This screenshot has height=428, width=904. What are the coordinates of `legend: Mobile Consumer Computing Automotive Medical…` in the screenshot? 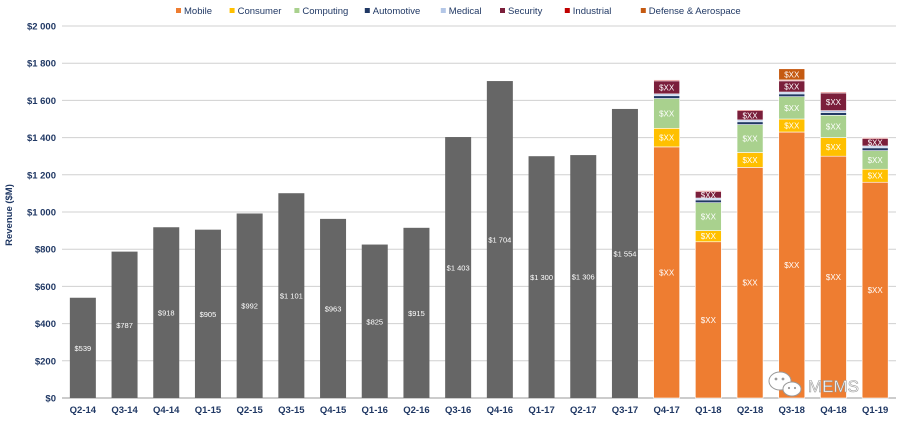 It's located at (458, 11).